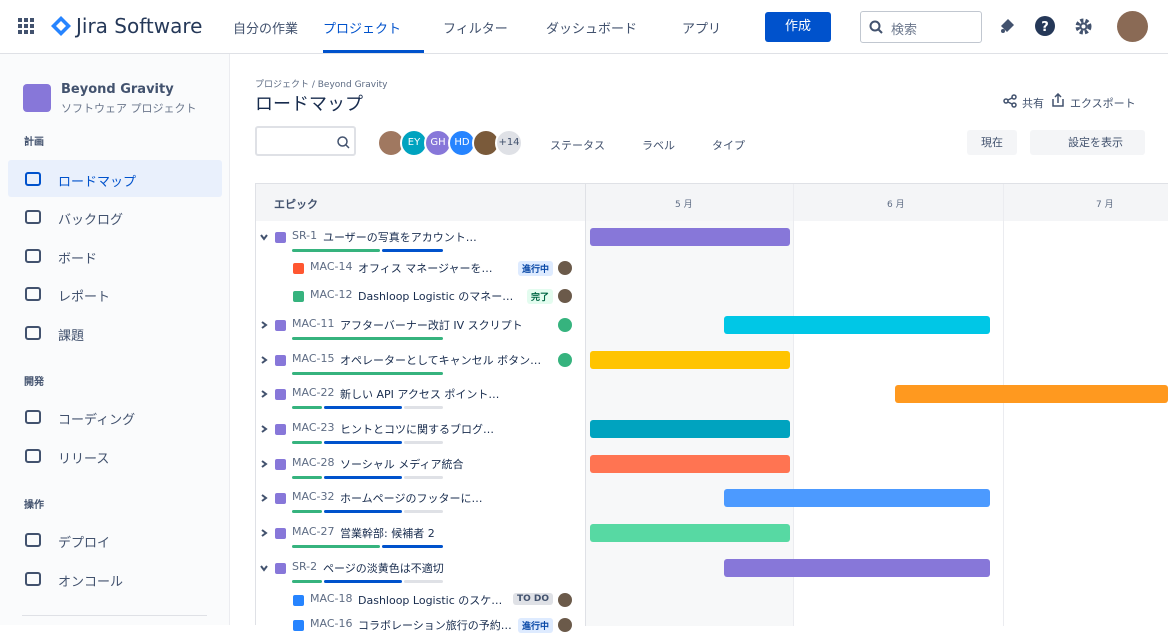  Describe the element at coordinates (313, 358) in the screenshot. I see `issue-key: MAC-15` at that location.